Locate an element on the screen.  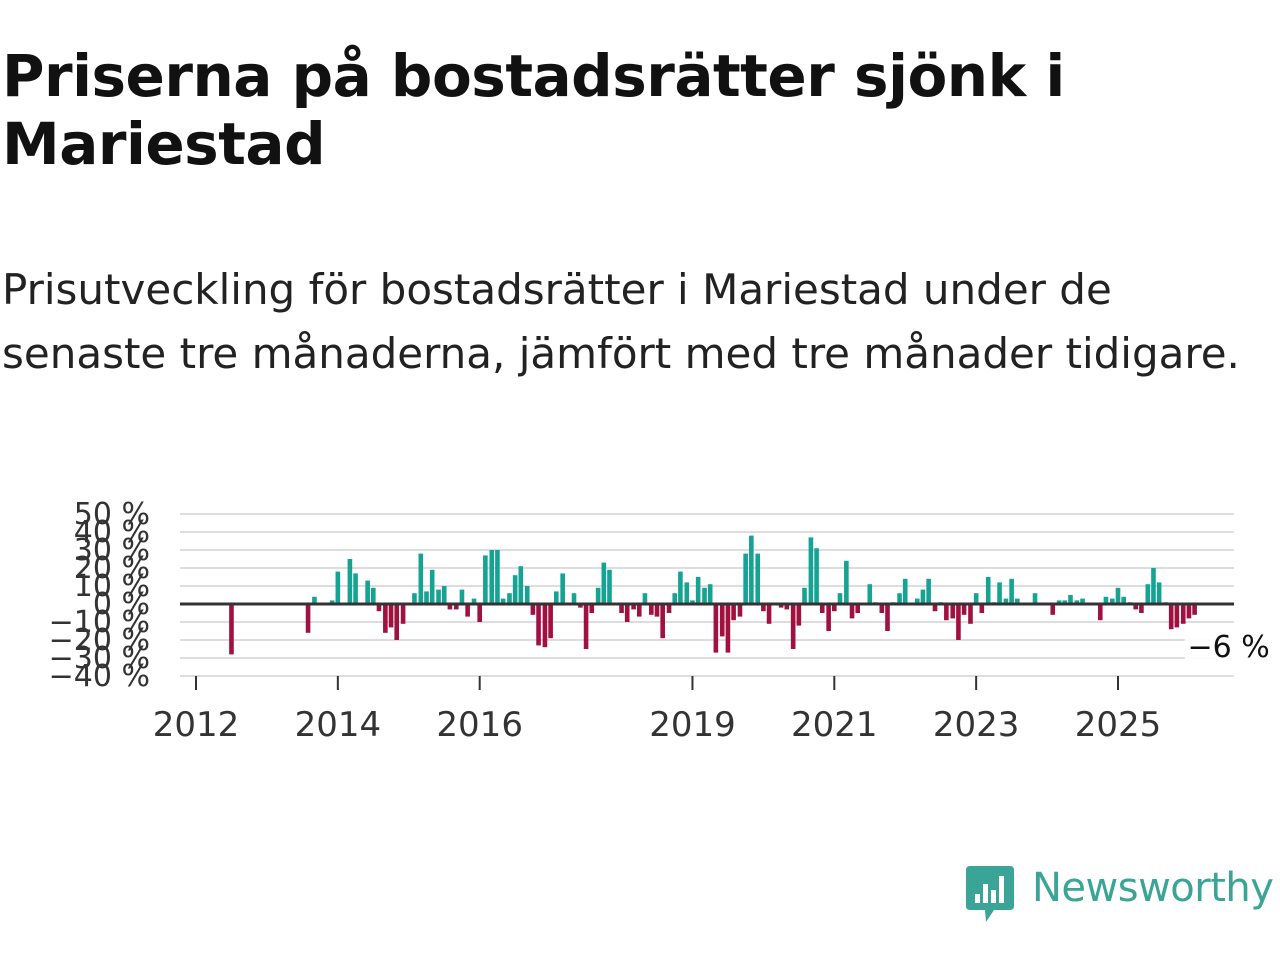
x-tick-label: 2021 is located at coordinates (834, 725).